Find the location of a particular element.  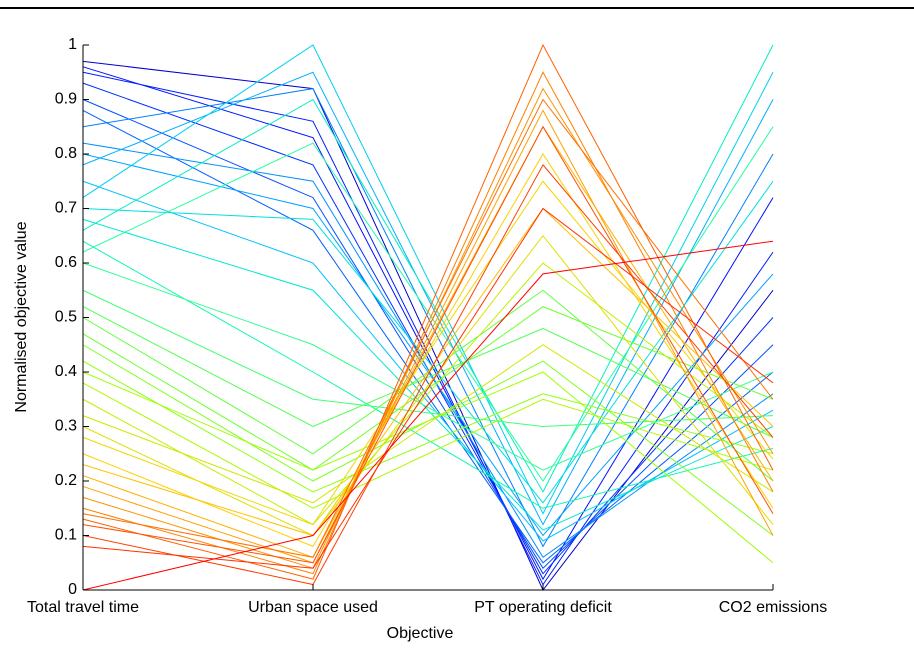

x-tick-label: PT operating deficit is located at coordinates (543, 607).